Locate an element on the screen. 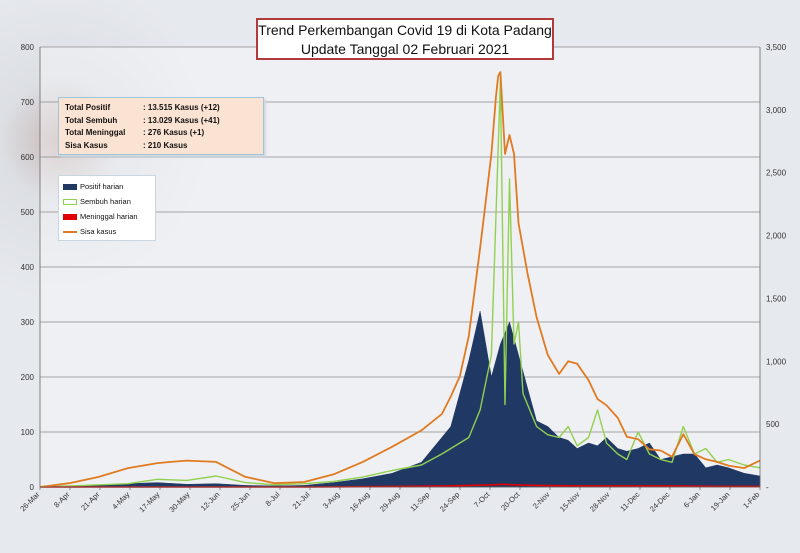 The image size is (800, 553). x-tick-label: 24-Sep is located at coordinates (449, 501).